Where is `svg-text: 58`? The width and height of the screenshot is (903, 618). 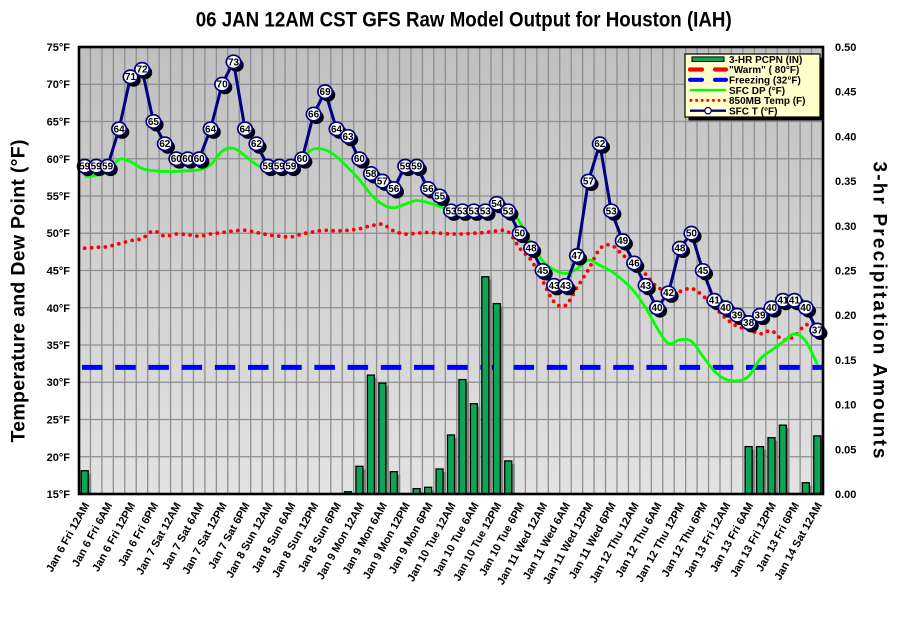 svg-text: 58 is located at coordinates (371, 174).